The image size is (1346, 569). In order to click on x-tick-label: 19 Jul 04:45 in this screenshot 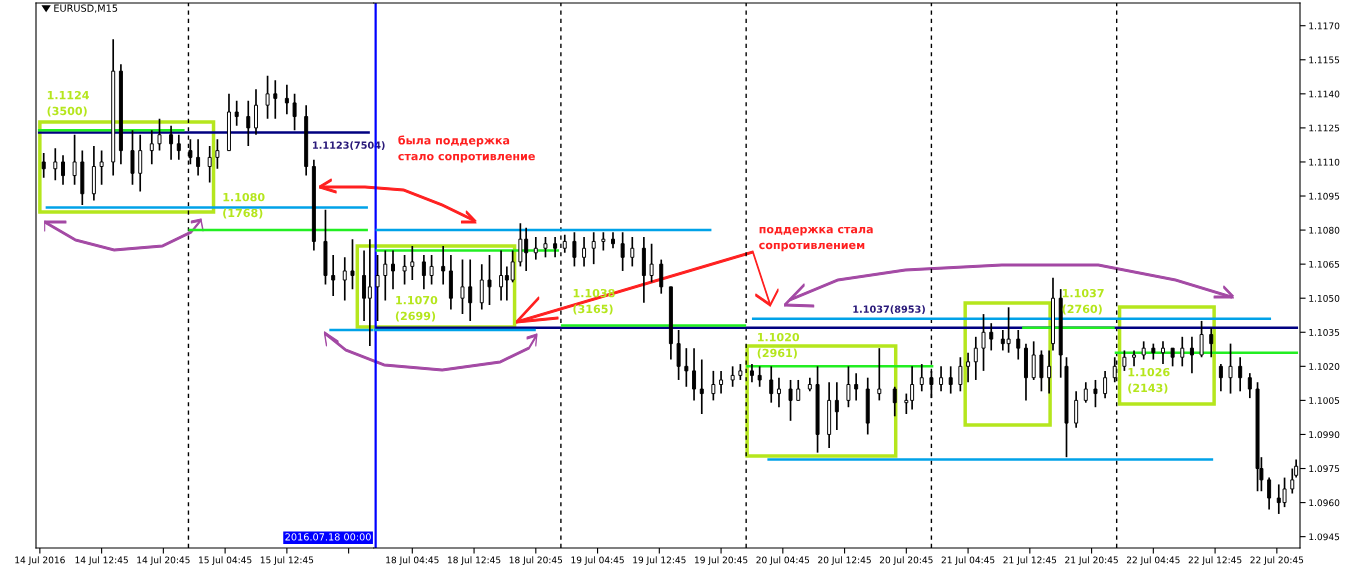, I will do `click(597, 560)`.